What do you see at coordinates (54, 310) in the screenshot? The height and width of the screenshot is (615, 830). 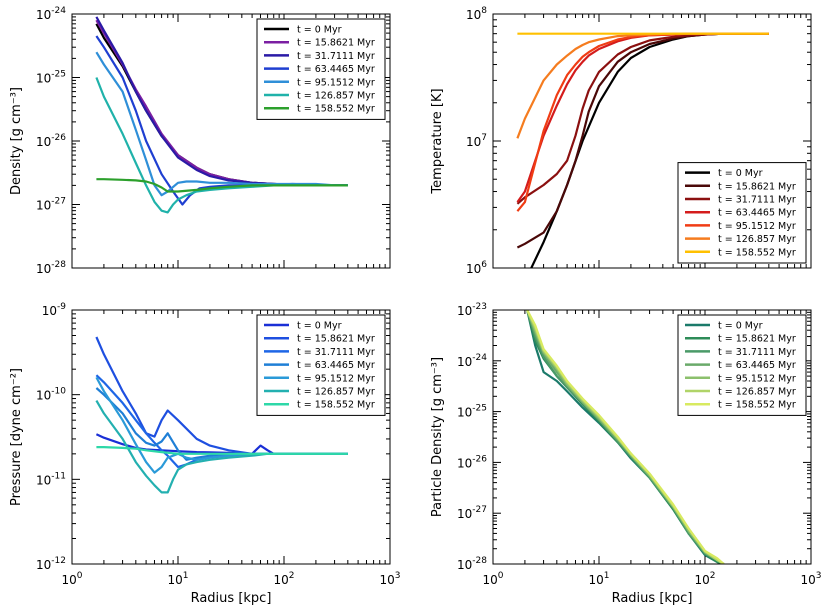 I see `y-tick-label: 10⁻⁹` at bounding box center [54, 310].